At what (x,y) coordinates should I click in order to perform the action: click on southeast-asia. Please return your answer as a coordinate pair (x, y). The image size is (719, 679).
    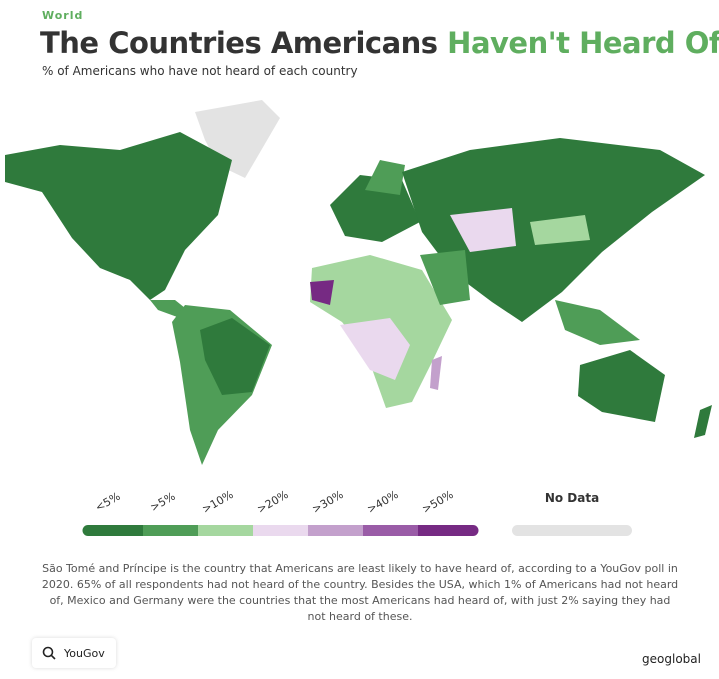
    Looking at the image, I should click on (597, 322).